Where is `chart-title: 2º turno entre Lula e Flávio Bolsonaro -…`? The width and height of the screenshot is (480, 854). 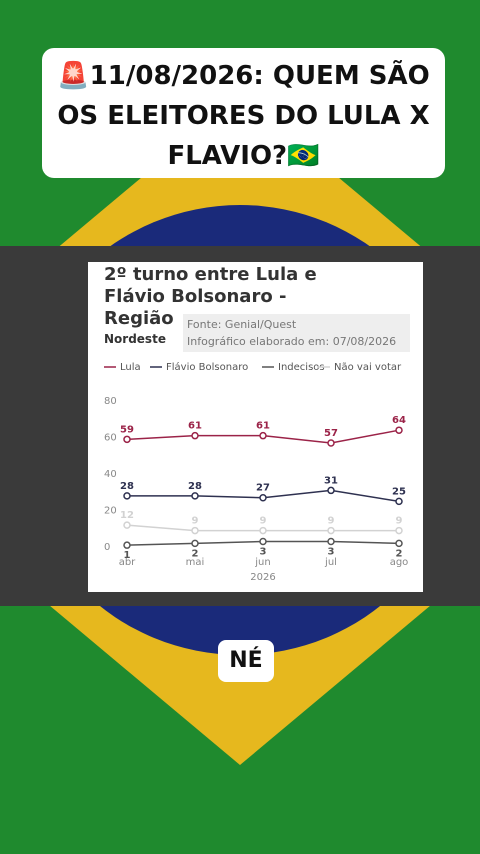 chart-title: 2º turno entre Lula e Flávio Bolsonaro -… is located at coordinates (210, 296).